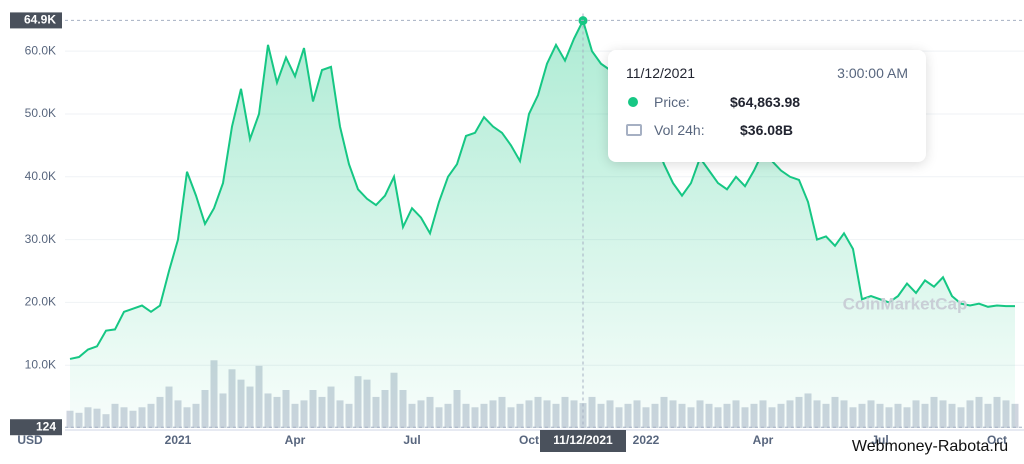 This screenshot has height=464, width=1024. I want to click on x-tick-label: 2021, so click(178, 440).